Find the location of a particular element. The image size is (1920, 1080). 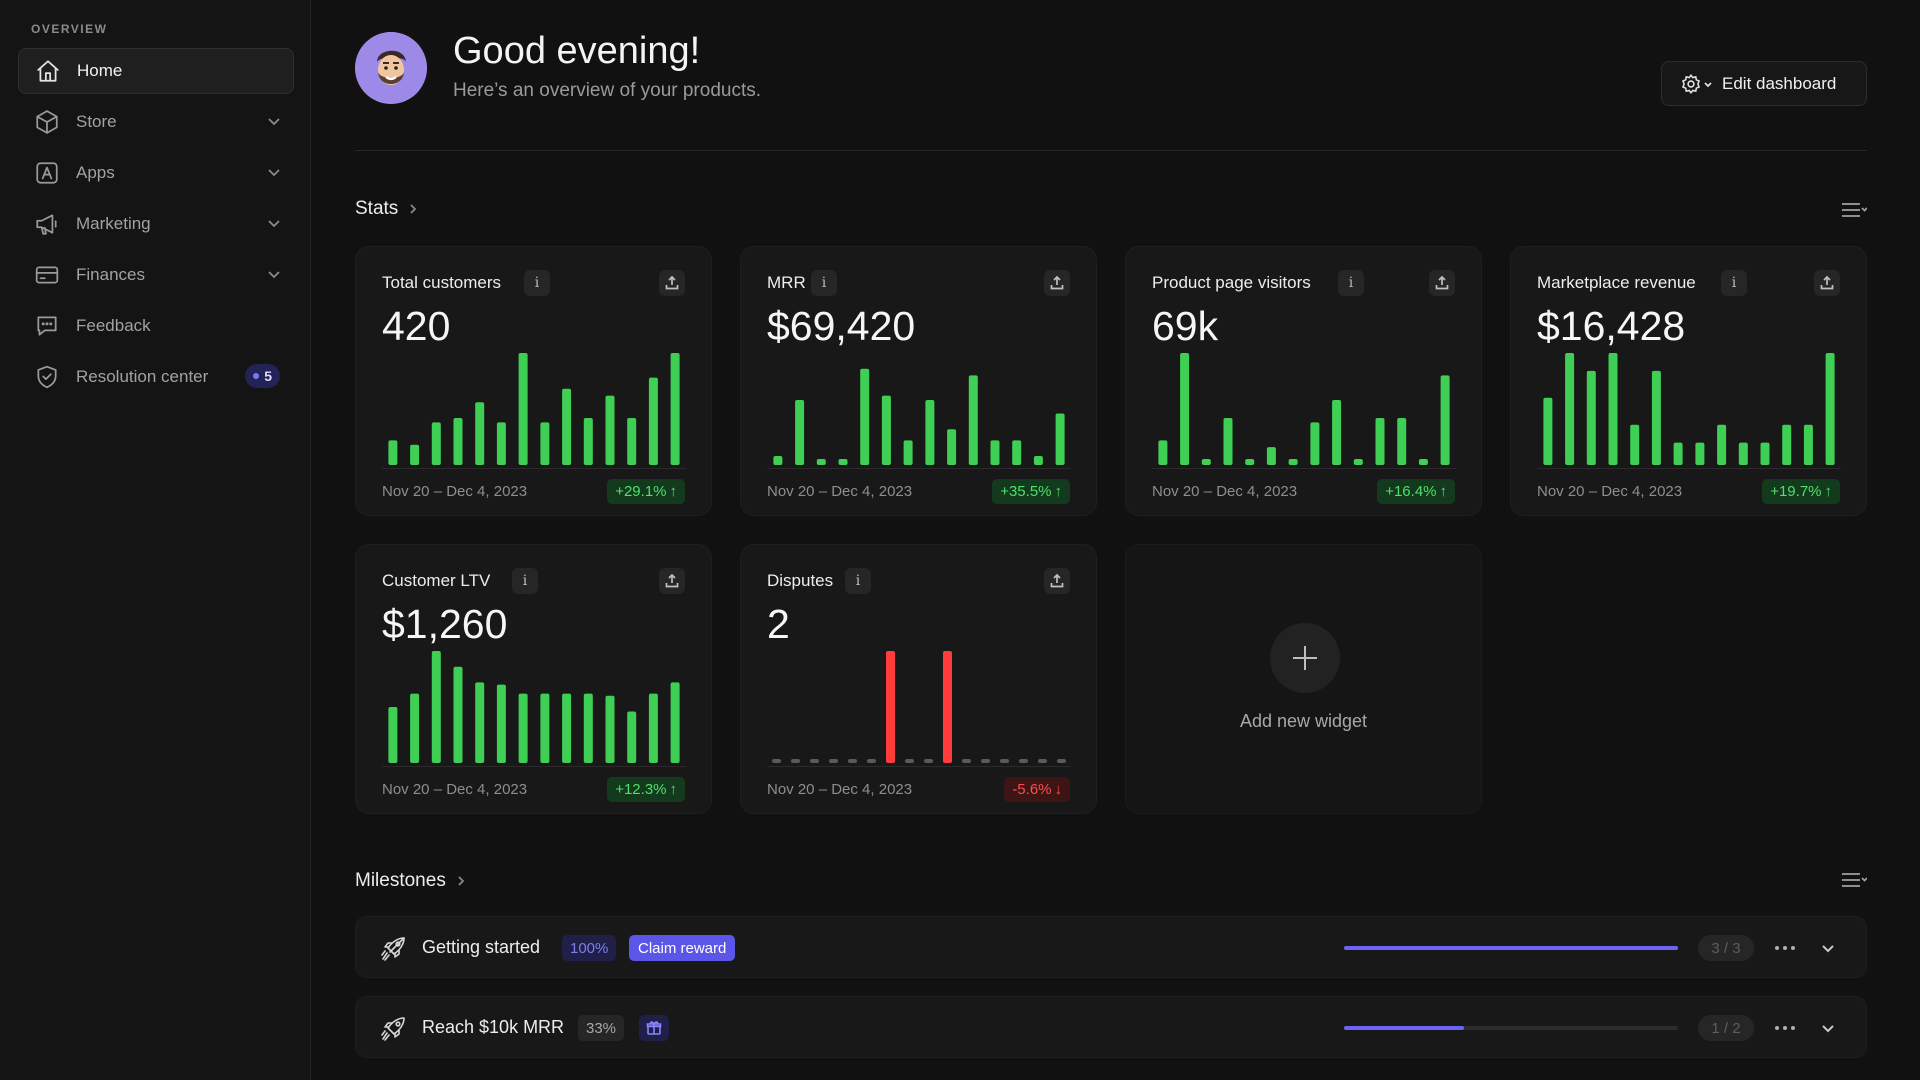

arrow-up-icon: ↑ is located at coordinates (1828, 491).